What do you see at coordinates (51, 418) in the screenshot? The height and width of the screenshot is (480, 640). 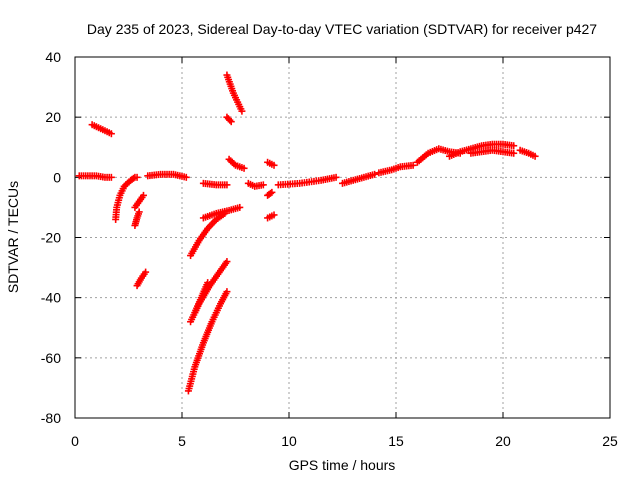 I see `y-tick-label: -80` at bounding box center [51, 418].